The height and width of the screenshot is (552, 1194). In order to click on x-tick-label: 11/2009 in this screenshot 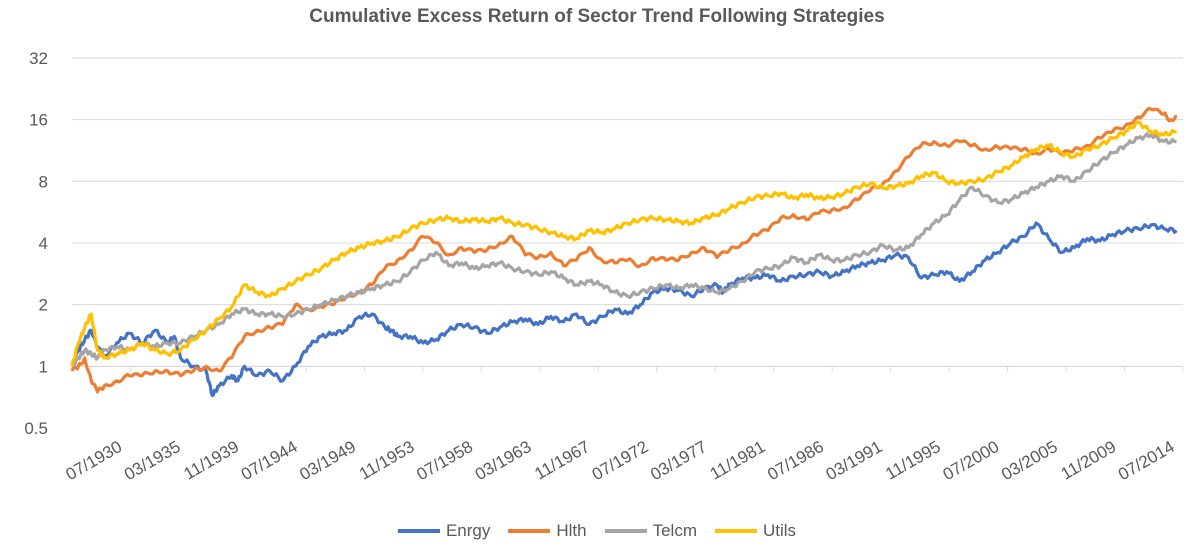, I will do `click(1089, 460)`.